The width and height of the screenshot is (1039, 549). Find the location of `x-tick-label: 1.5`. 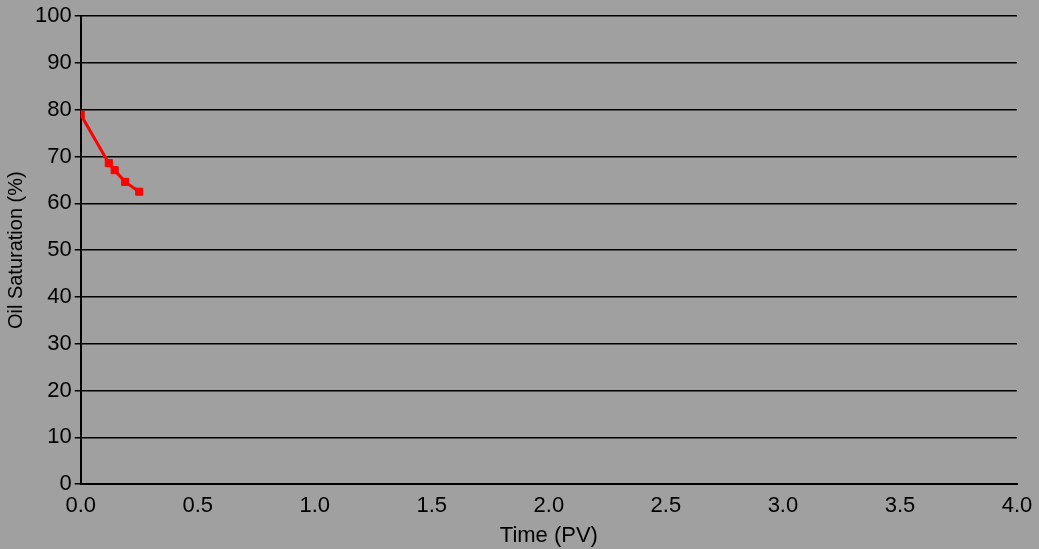

x-tick-label: 1.5 is located at coordinates (432, 505).